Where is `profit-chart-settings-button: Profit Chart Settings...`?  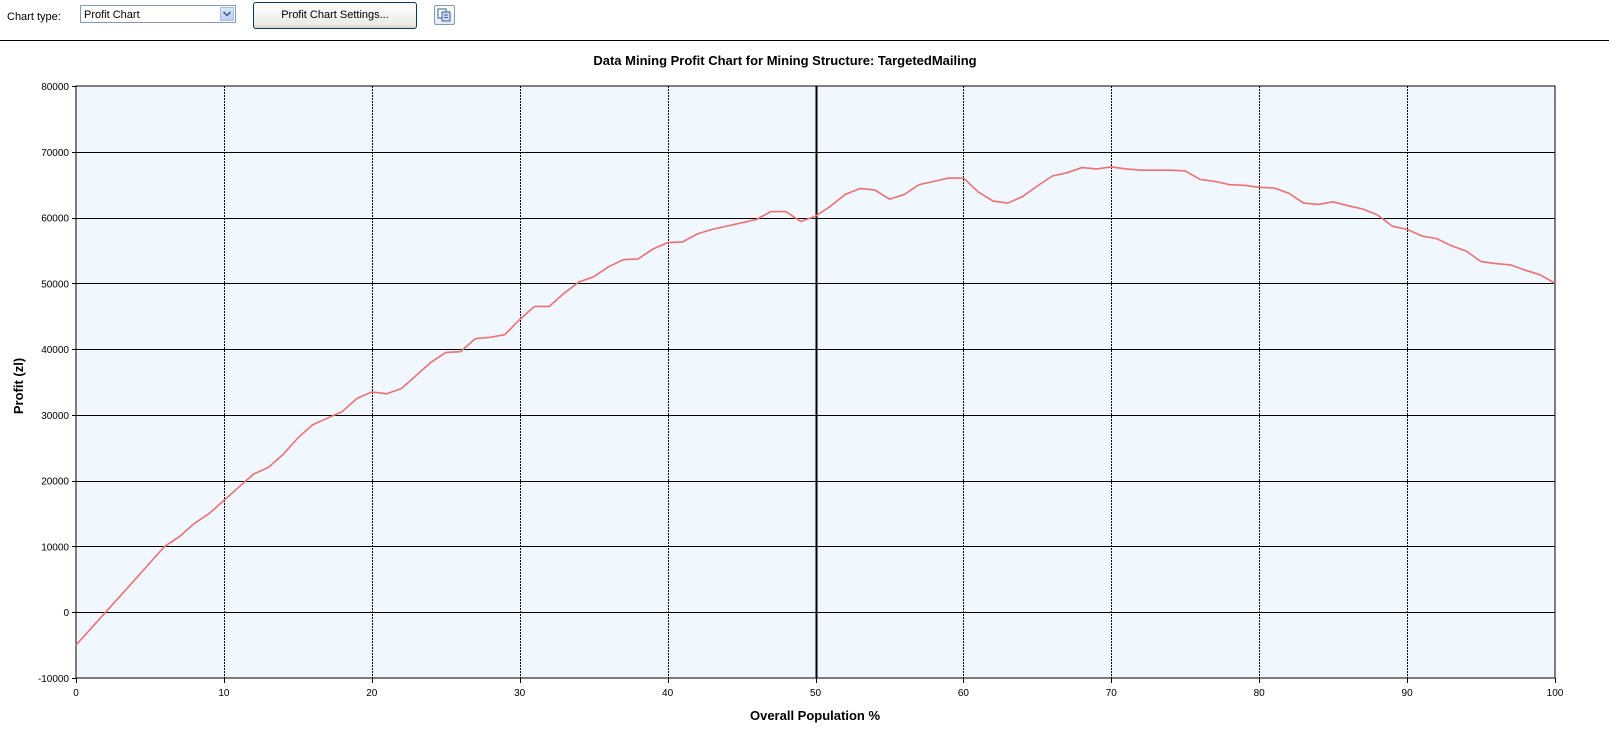
profit-chart-settings-button: Profit Chart Settings... is located at coordinates (335, 15).